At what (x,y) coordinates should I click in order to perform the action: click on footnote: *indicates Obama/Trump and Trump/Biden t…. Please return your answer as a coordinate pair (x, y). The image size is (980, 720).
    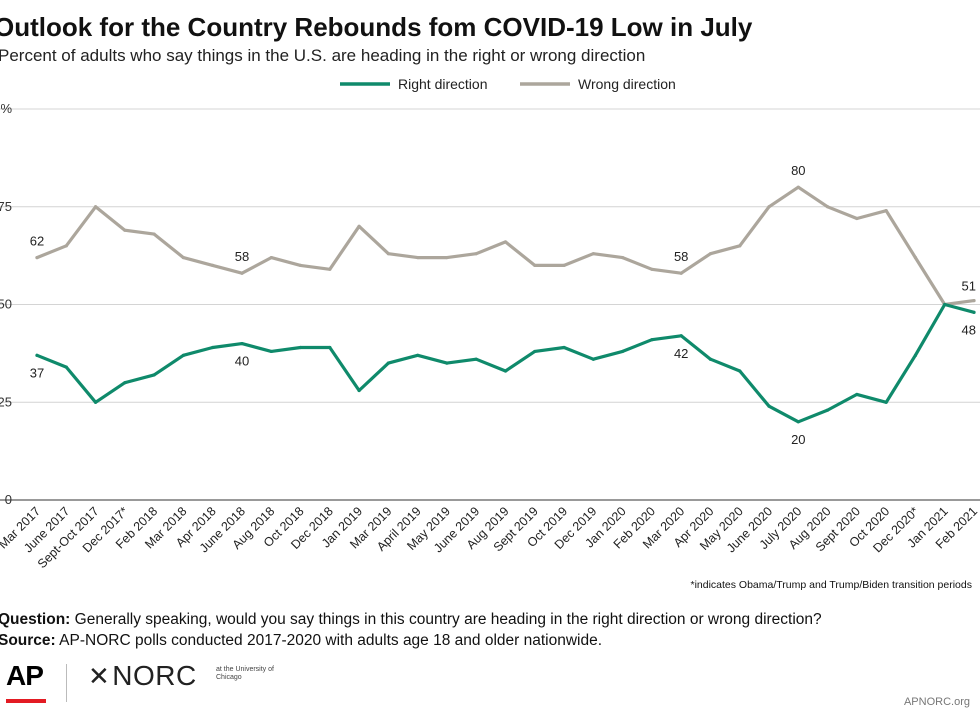
    Looking at the image, I should click on (831, 585).